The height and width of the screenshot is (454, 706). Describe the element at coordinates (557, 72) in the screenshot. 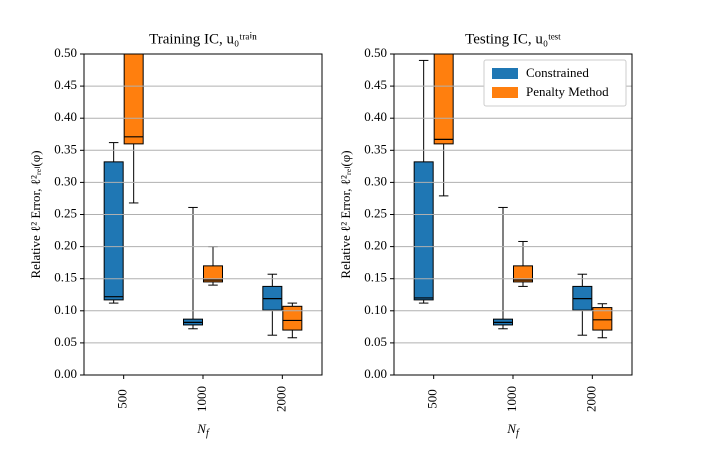

I see `legend-label: Constrained` at that location.